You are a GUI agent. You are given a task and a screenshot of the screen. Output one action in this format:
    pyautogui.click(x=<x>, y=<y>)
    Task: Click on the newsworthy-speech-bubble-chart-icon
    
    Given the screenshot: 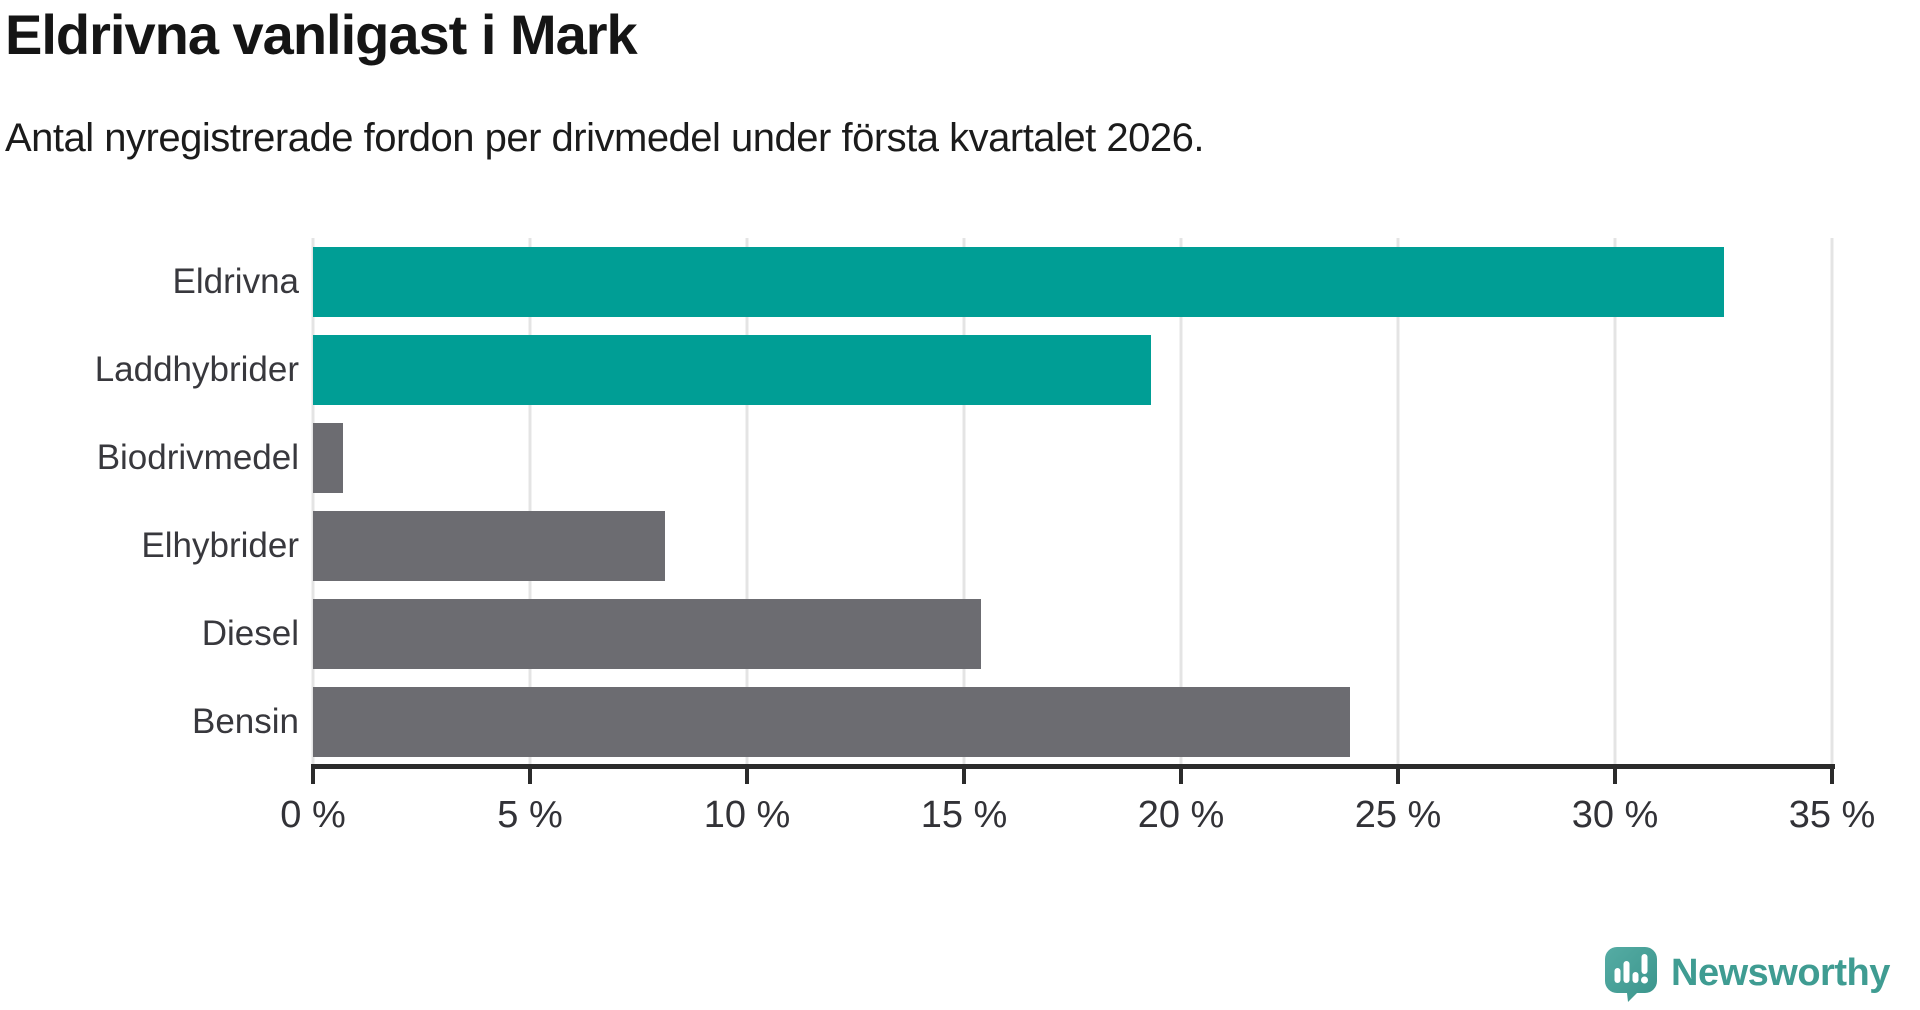 What is the action you would take?
    pyautogui.click(x=1631, y=977)
    